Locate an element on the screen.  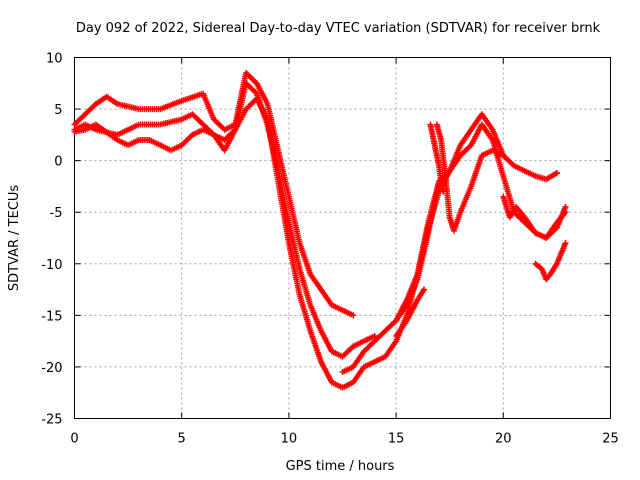
y-tick-label: 0 is located at coordinates (58, 162).